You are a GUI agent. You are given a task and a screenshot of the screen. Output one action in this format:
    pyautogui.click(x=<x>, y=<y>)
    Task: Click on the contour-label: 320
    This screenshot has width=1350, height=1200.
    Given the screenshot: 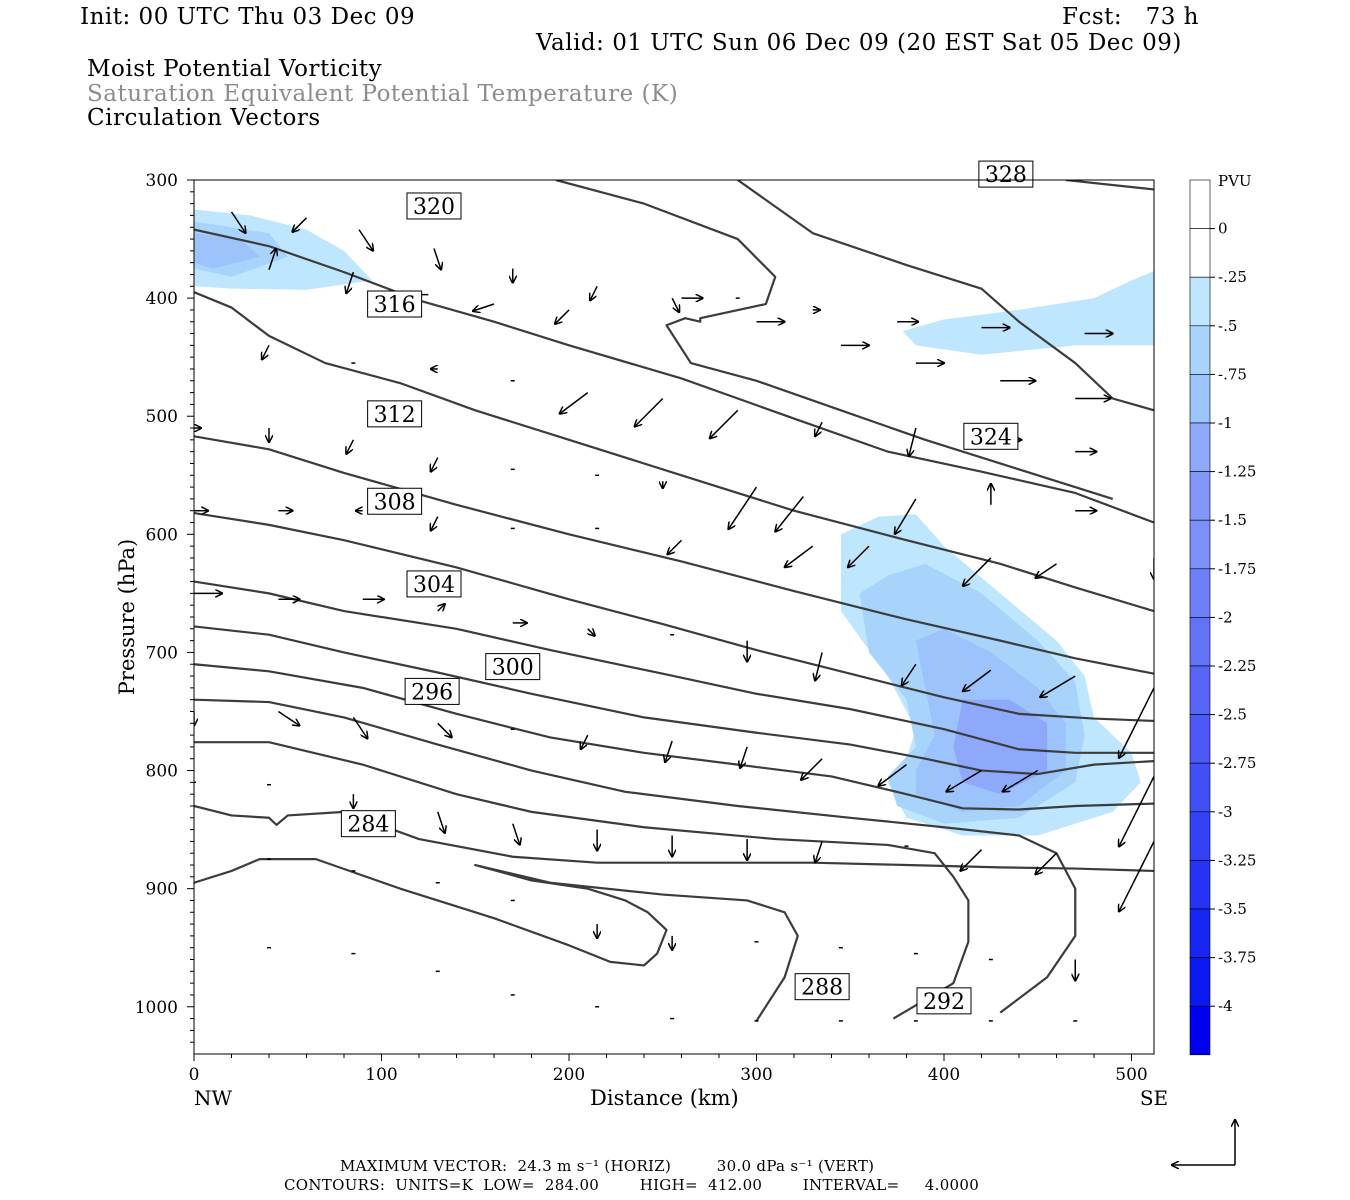 What is the action you would take?
    pyautogui.click(x=434, y=207)
    